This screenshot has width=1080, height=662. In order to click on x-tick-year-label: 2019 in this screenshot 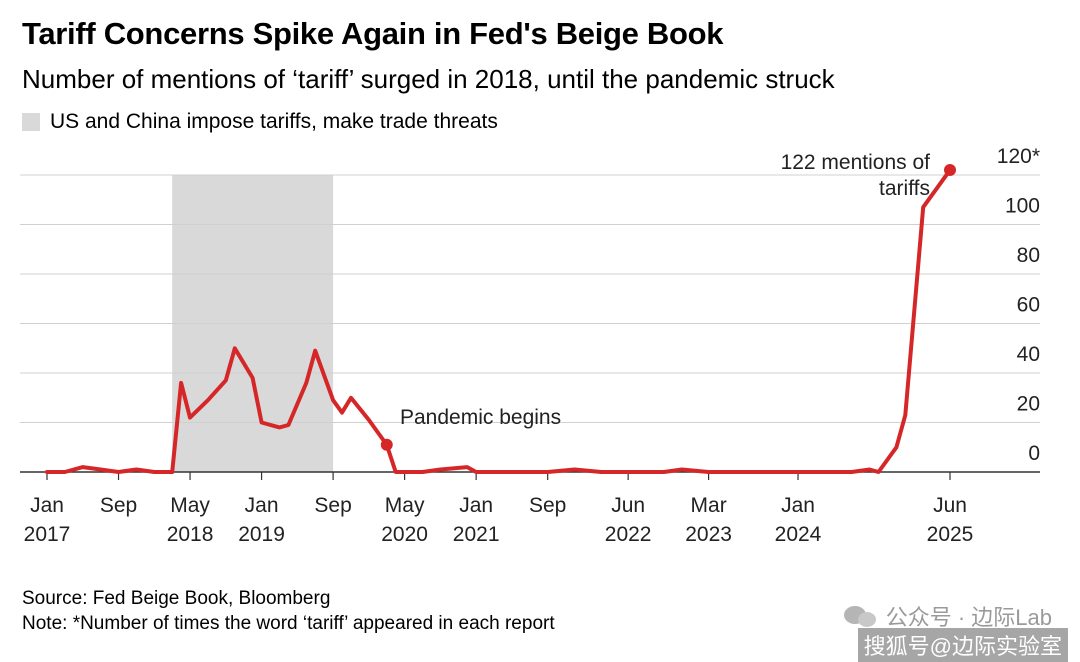, I will do `click(261, 534)`.